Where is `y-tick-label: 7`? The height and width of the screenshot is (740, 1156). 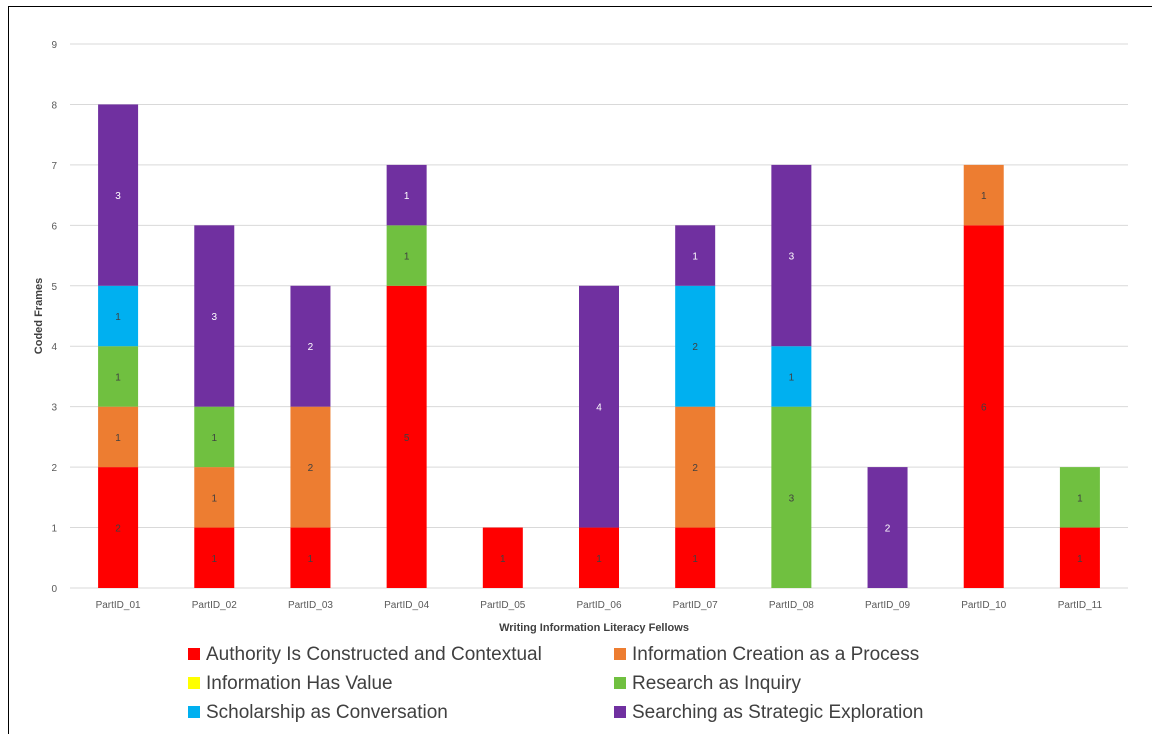
y-tick-label: 7 is located at coordinates (54, 166).